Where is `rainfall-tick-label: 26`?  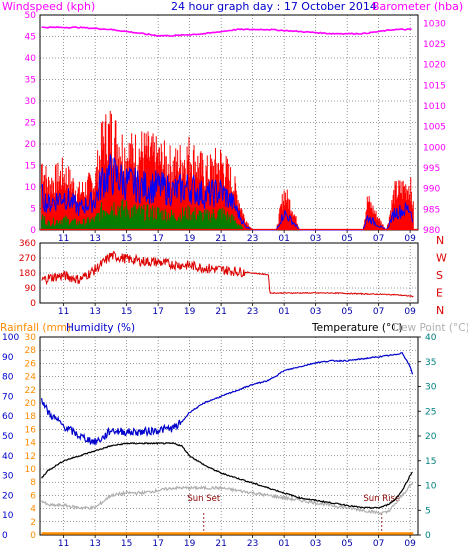
rainfall-tick-label: 26 is located at coordinates (31, 364).